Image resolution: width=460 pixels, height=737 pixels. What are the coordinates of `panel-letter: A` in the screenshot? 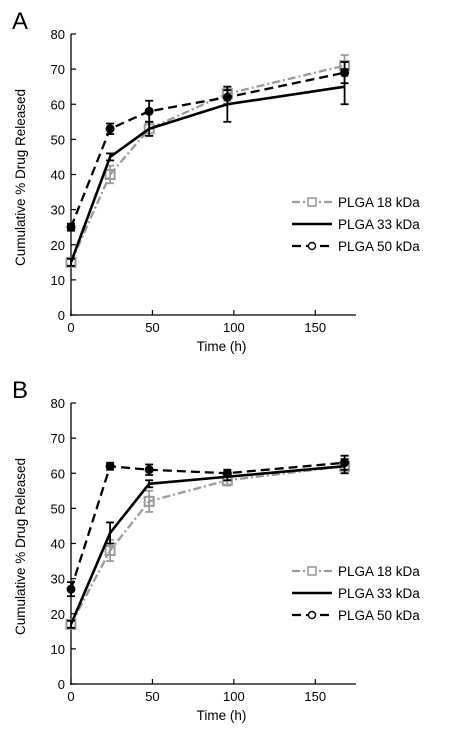 It's located at (20, 21).